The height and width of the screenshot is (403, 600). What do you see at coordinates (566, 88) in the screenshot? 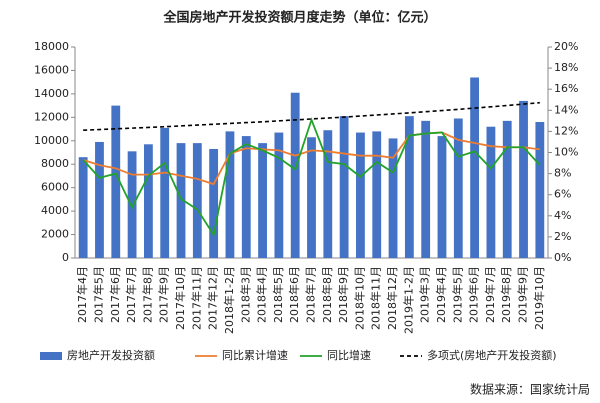
I see `y2-tick-label: 16%` at bounding box center [566, 88].